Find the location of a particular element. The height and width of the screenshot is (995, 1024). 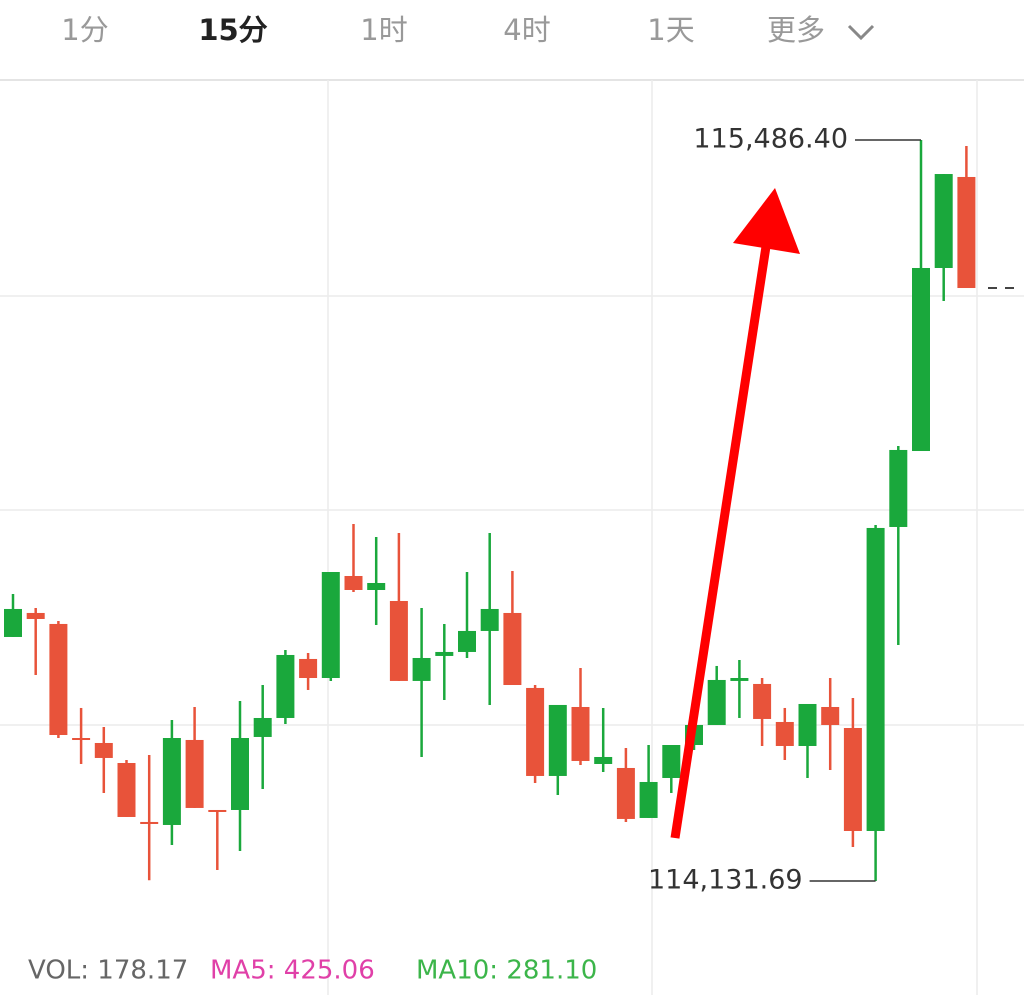

arrow-head is located at coordinates (766, 221).